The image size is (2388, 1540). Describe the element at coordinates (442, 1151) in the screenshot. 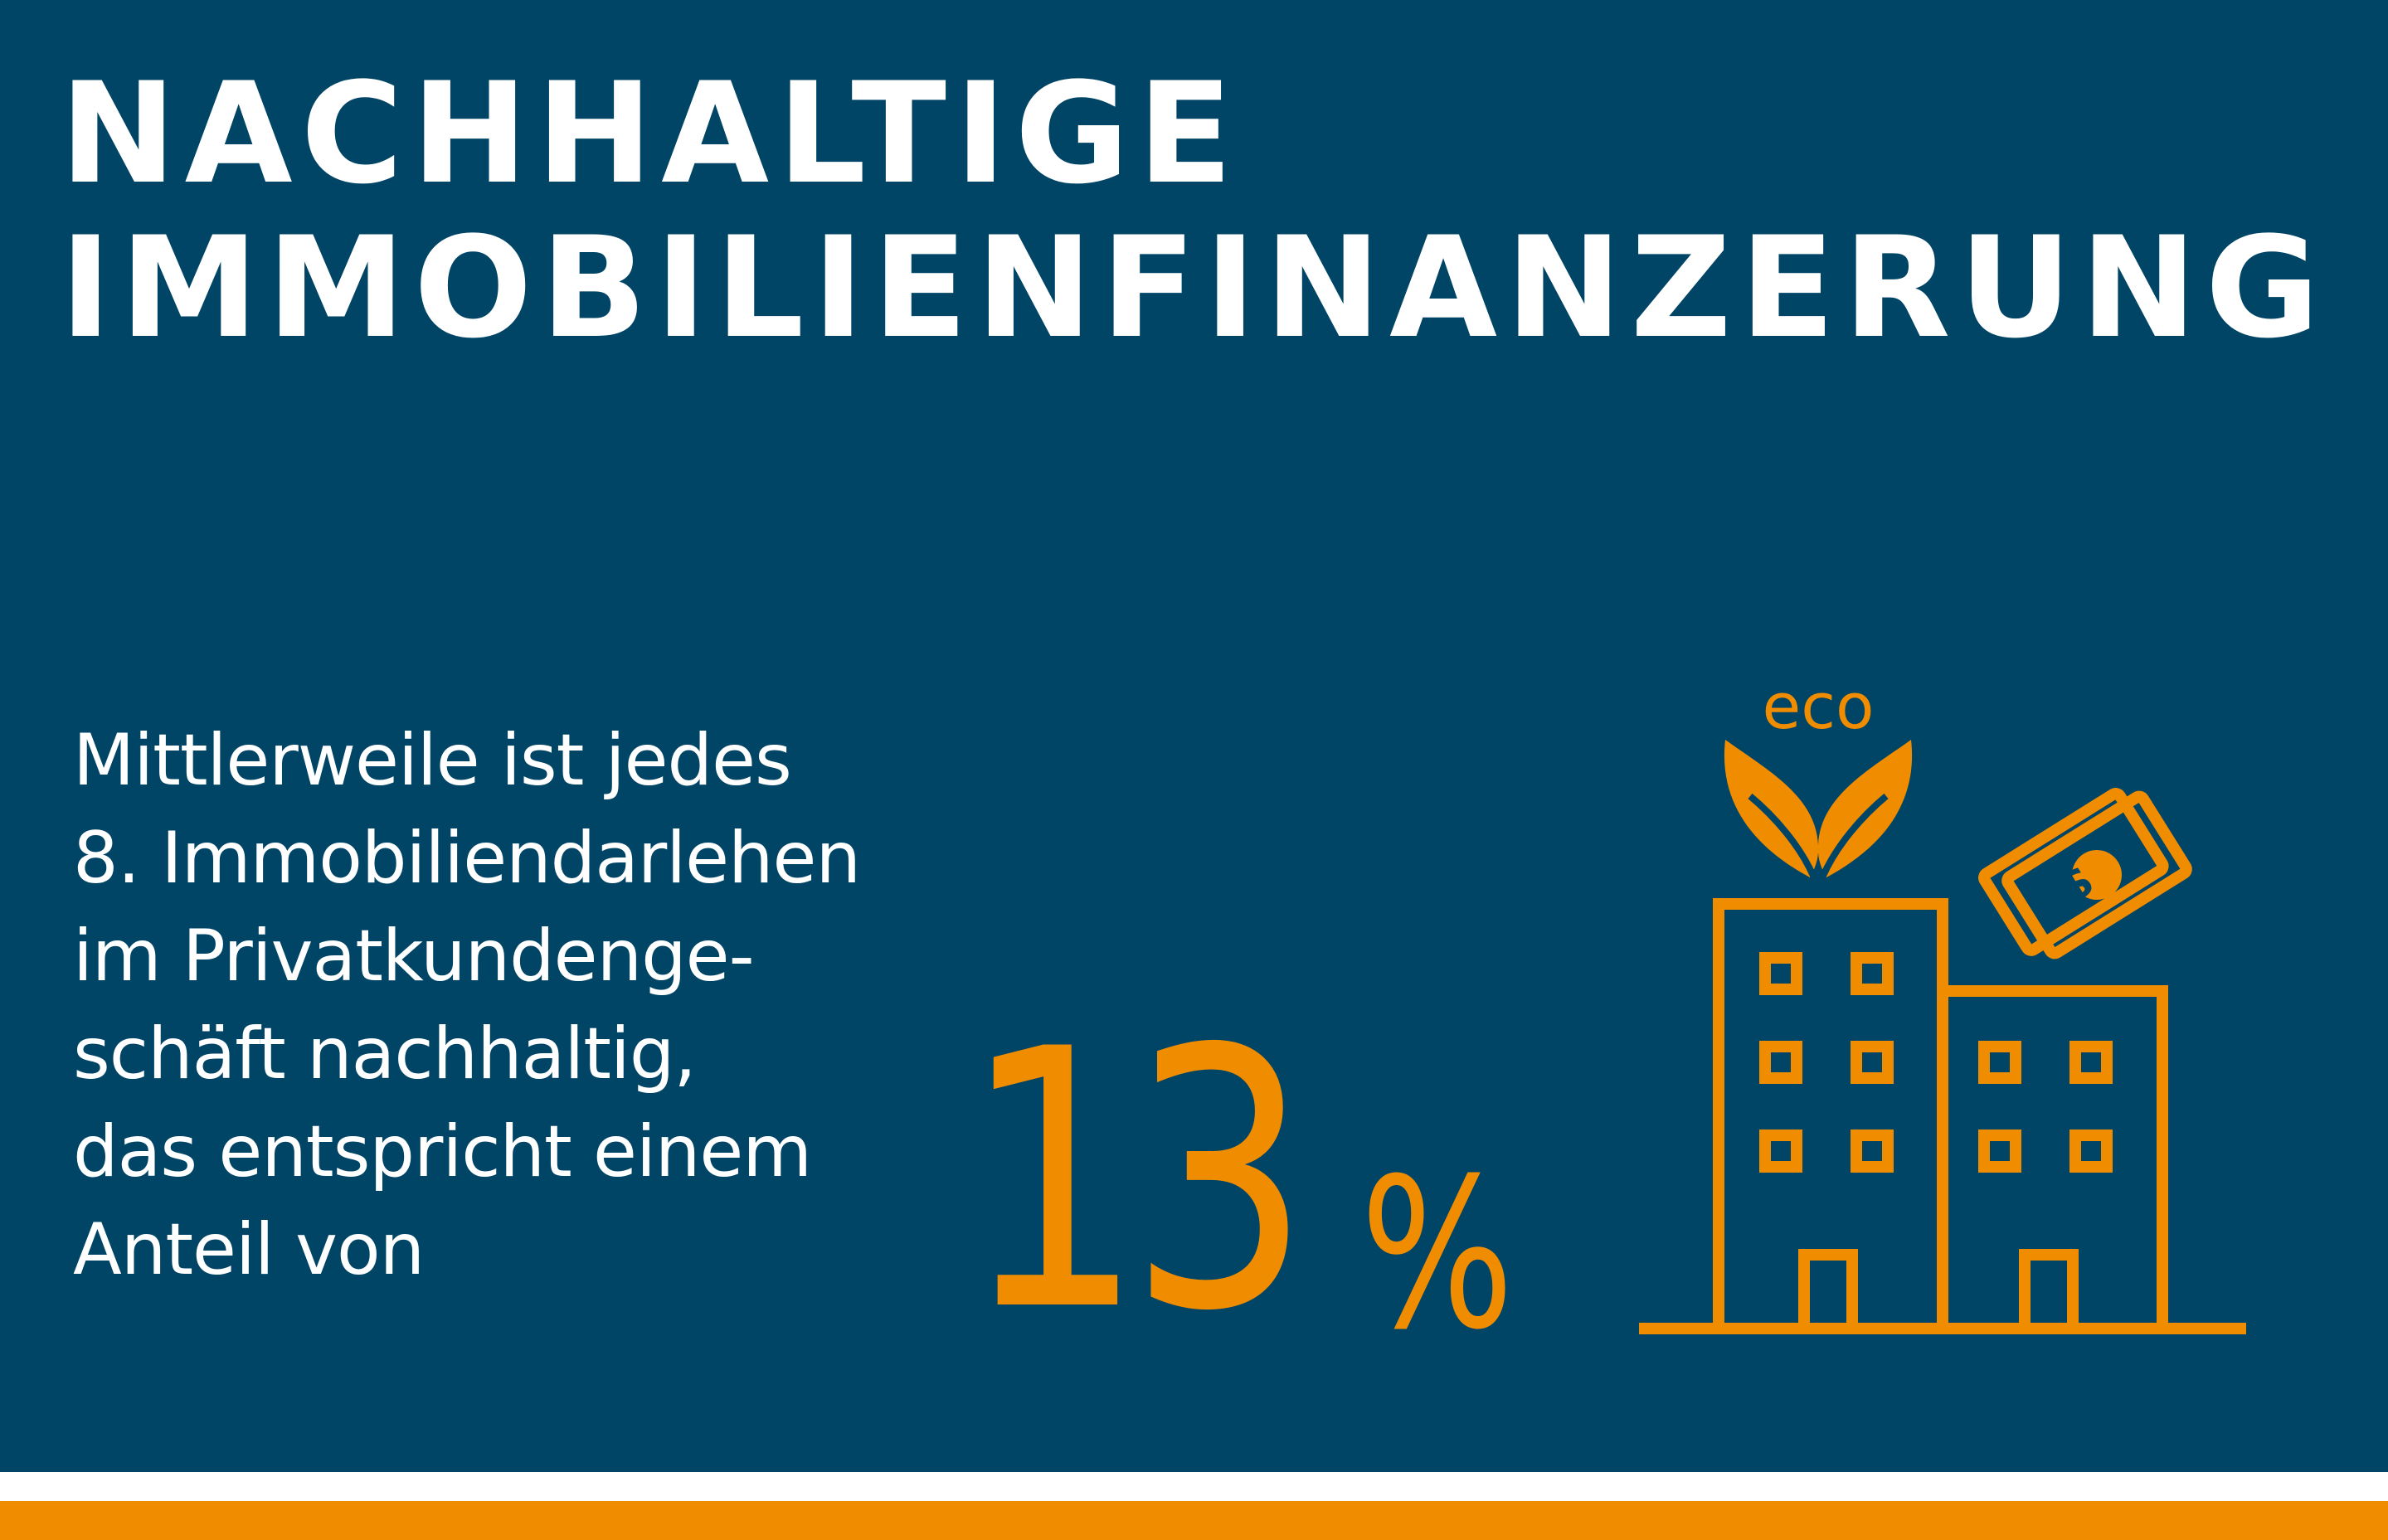

I see `description-line-5: das entspricht einem` at that location.